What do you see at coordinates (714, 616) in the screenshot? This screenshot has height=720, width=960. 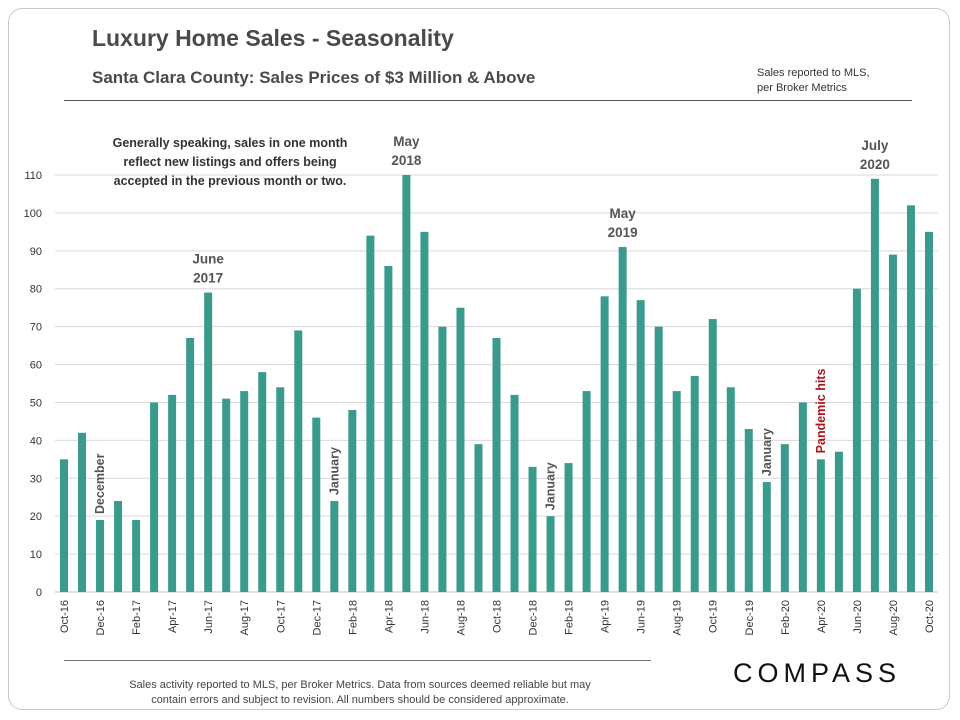 I see `x-tick-label: Oct-19` at bounding box center [714, 616].